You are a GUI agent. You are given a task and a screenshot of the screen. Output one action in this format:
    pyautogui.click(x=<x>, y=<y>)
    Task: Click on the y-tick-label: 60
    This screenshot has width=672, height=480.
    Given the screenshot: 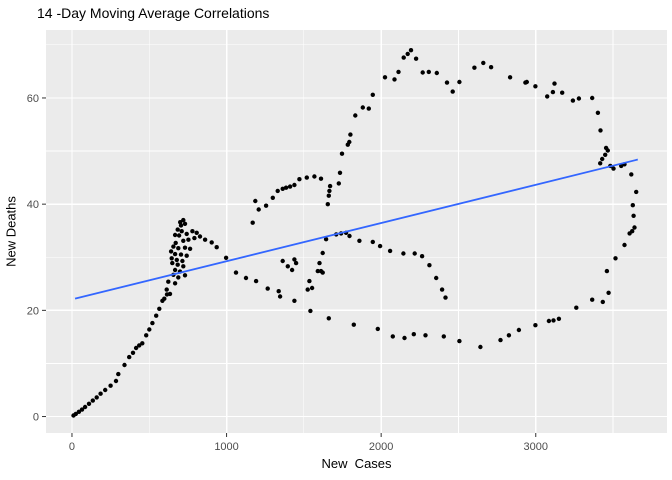 What is the action you would take?
    pyautogui.click(x=33, y=99)
    